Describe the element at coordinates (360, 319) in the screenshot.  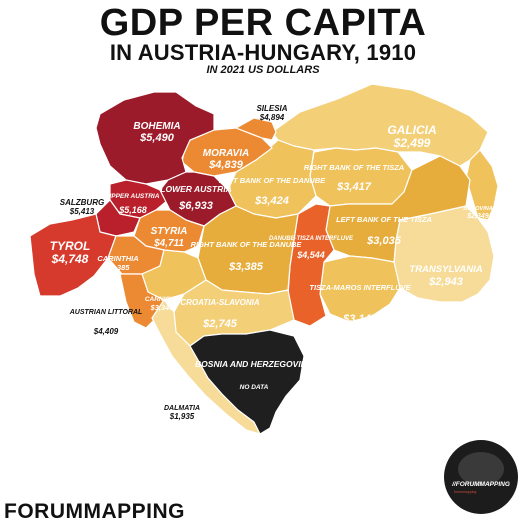
I see `label-tisza-maros-value: $3,147` at that location.